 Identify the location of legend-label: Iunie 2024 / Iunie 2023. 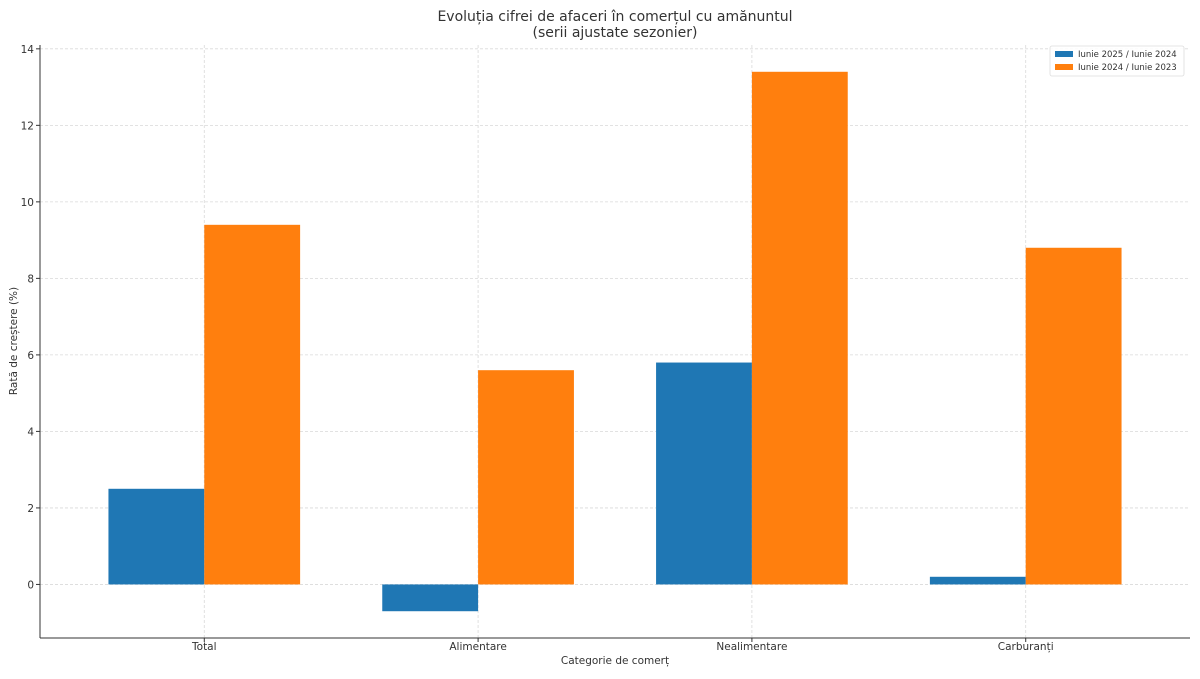
(1127, 68).